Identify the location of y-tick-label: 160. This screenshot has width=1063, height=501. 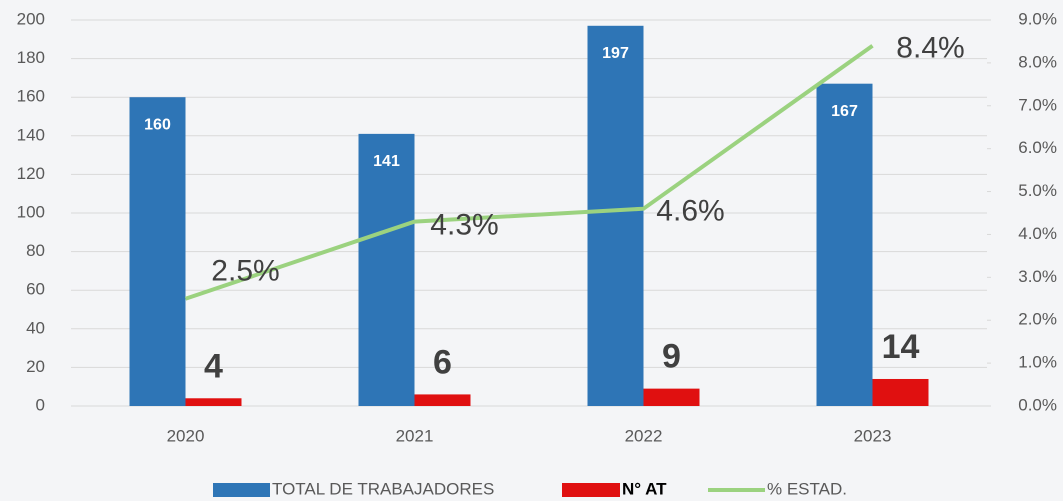
(31, 96).